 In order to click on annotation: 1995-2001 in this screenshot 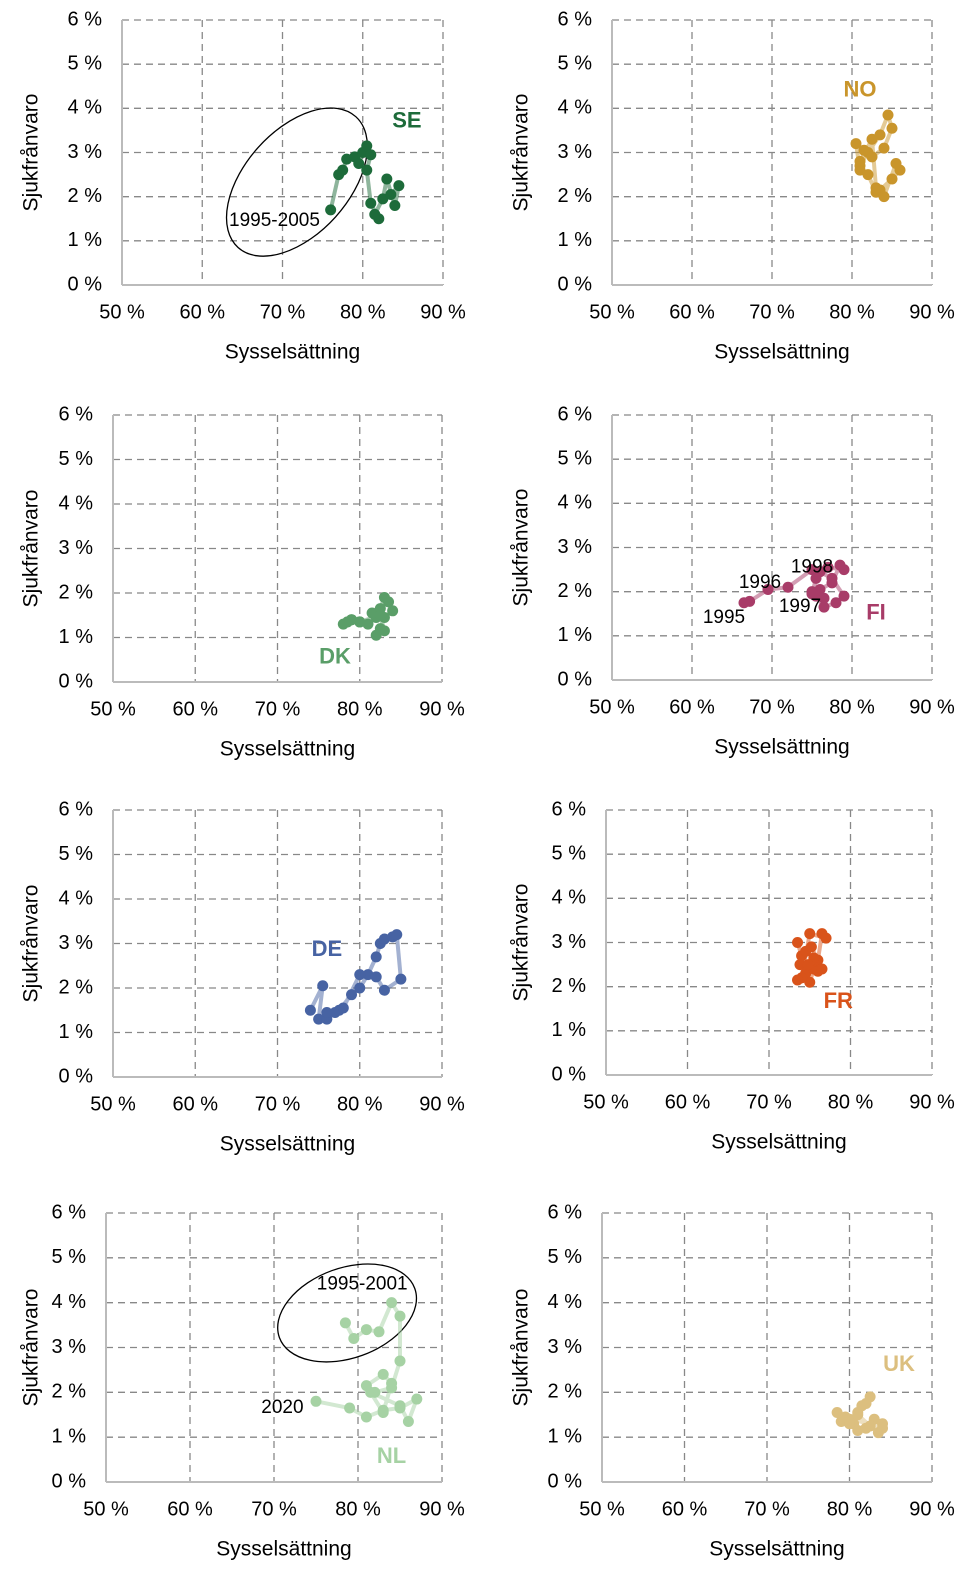, I will do `click(362, 1284)`.